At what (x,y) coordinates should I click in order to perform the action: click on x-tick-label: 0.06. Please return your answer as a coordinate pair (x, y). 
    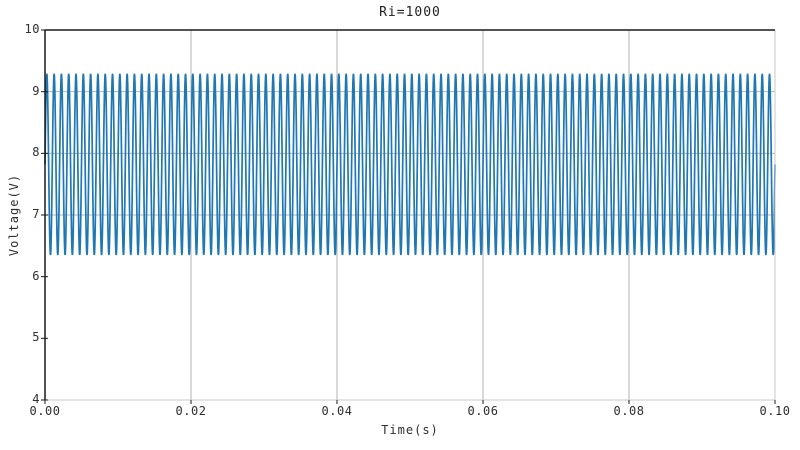
    Looking at the image, I should click on (483, 411).